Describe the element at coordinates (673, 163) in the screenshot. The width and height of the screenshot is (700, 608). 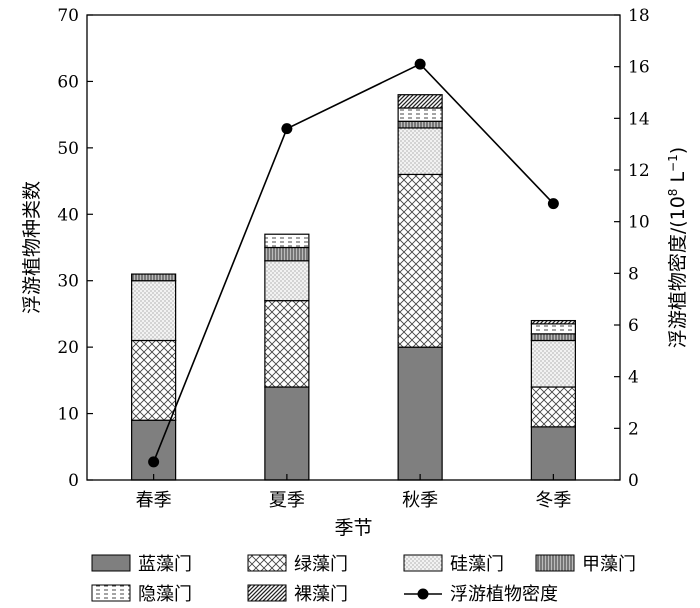
I see `y-axis-title-superscript: −1` at that location.